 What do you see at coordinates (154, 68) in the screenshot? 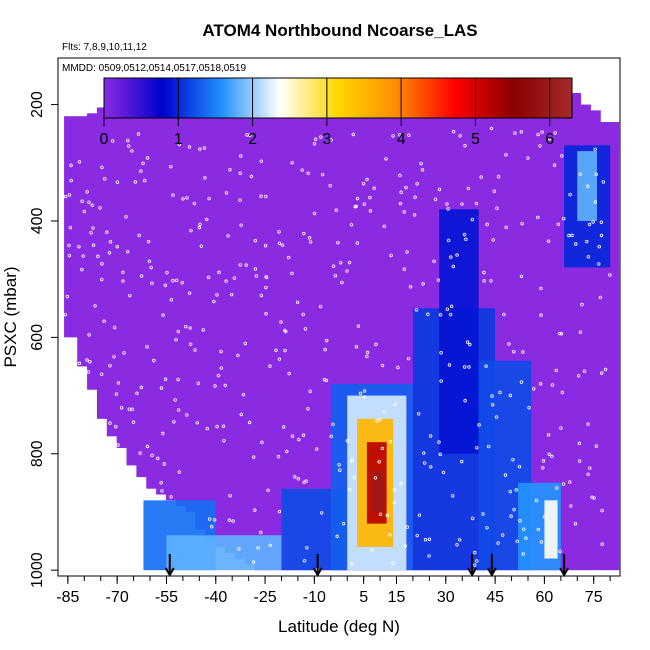
I see `dates-subtitle: MMDD: 0509,0512,0514,0517,0518,0519` at bounding box center [154, 68].